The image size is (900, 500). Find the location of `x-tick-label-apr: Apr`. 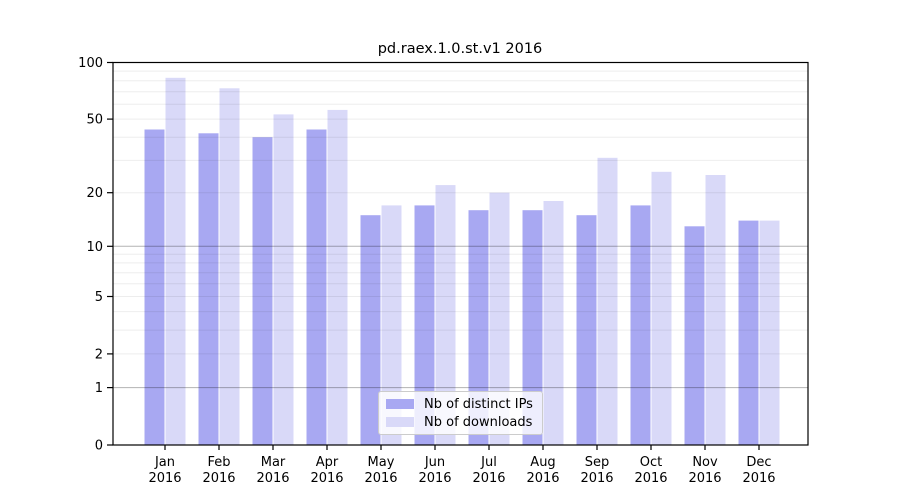

x-tick-label-apr: Apr is located at coordinates (327, 462).